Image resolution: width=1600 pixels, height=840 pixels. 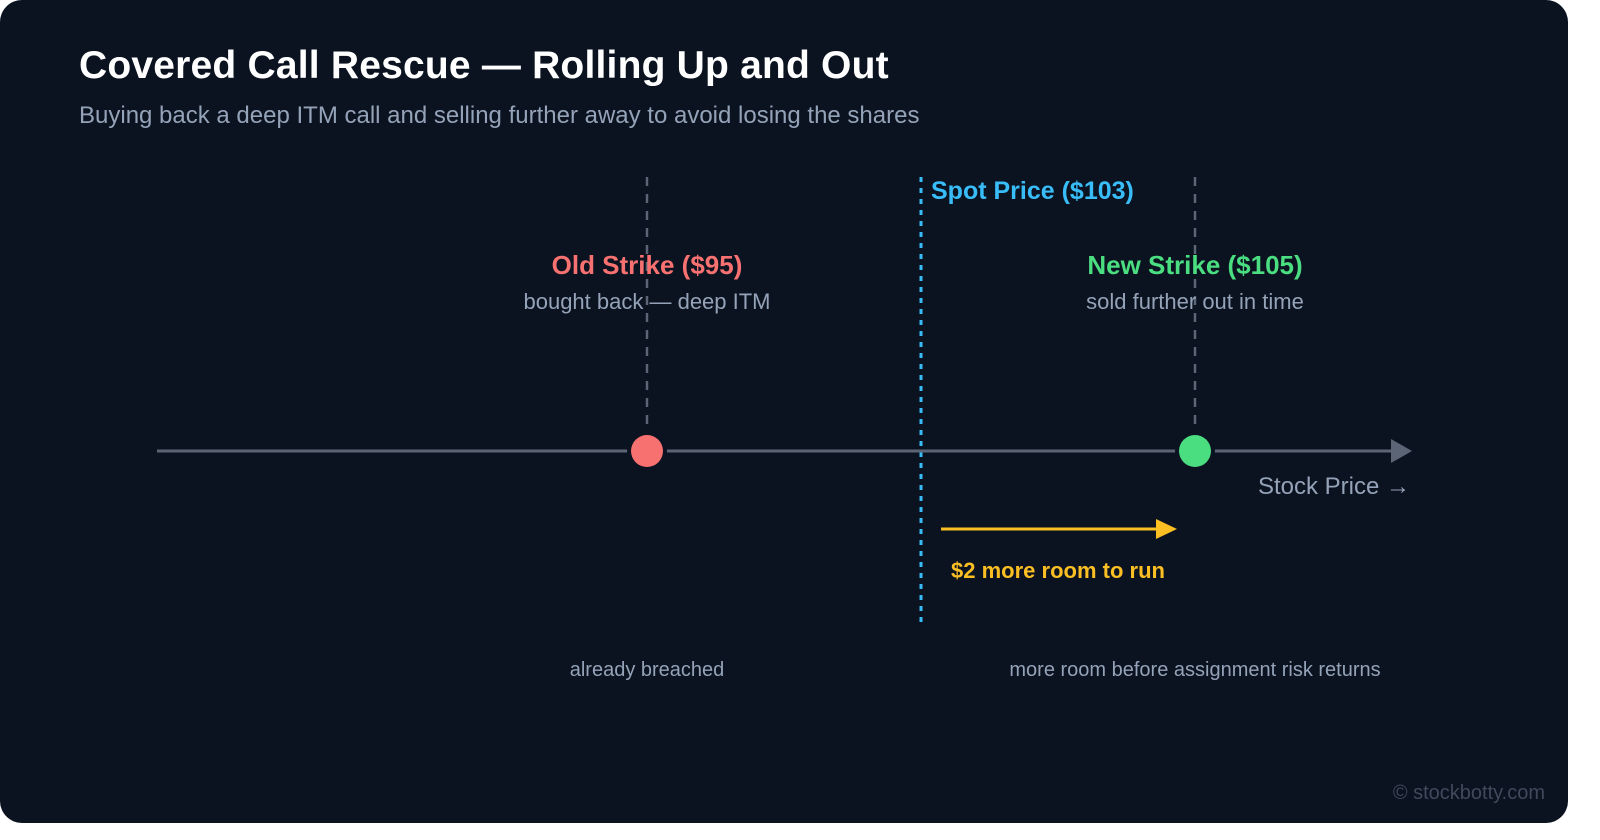 I want to click on new-strike-note: more room before assignment risk returns, so click(x=1194, y=670).